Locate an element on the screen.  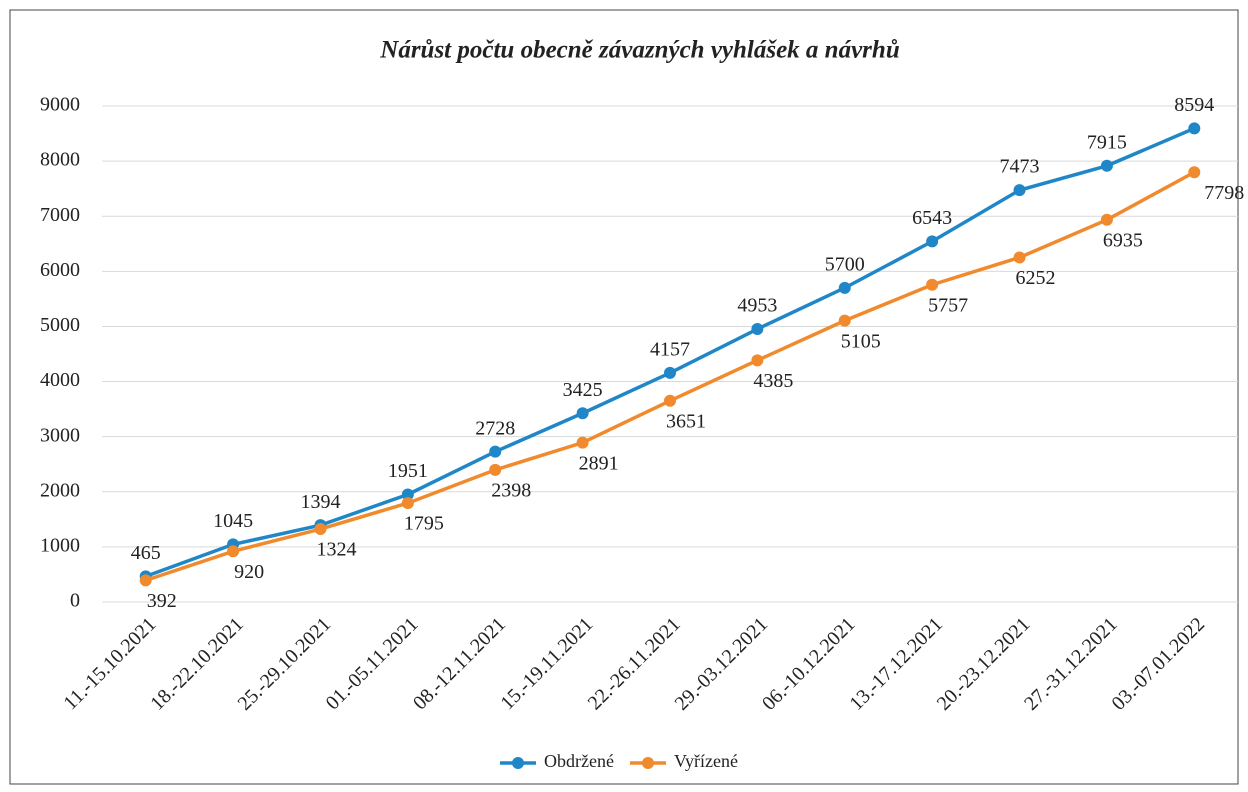
data-label: 3425 is located at coordinates (583, 390).